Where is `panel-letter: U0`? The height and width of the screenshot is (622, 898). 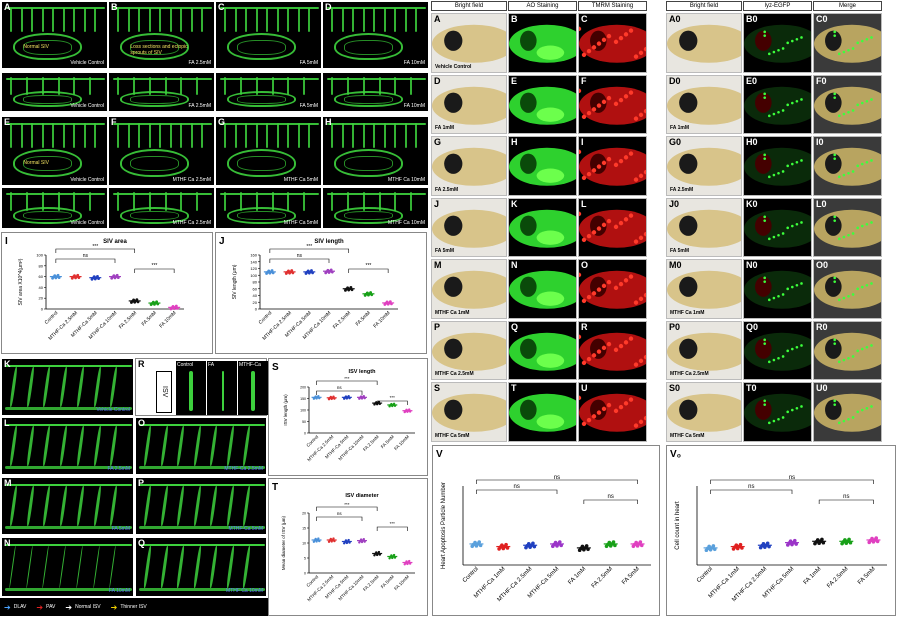
panel-letter: U0 is located at coordinates (822, 388).